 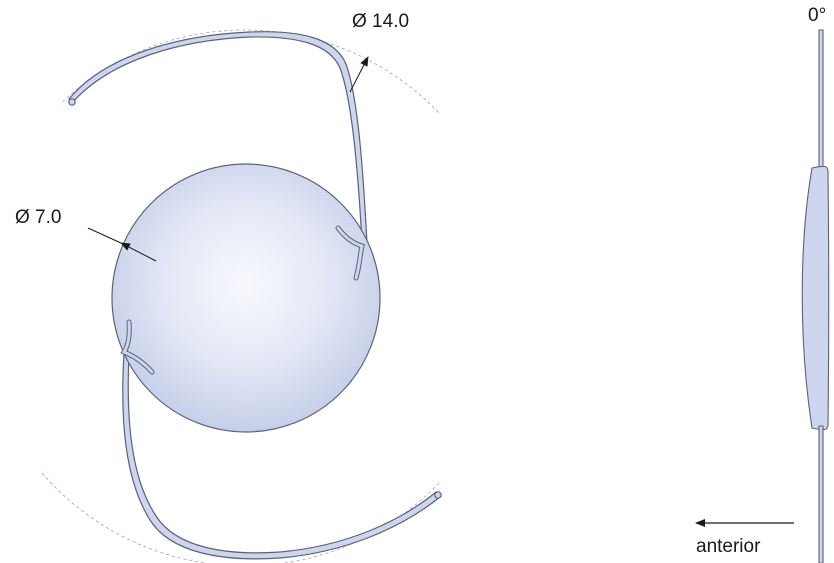 What do you see at coordinates (72, 102) in the screenshot?
I see `upper-haptic-tip` at bounding box center [72, 102].